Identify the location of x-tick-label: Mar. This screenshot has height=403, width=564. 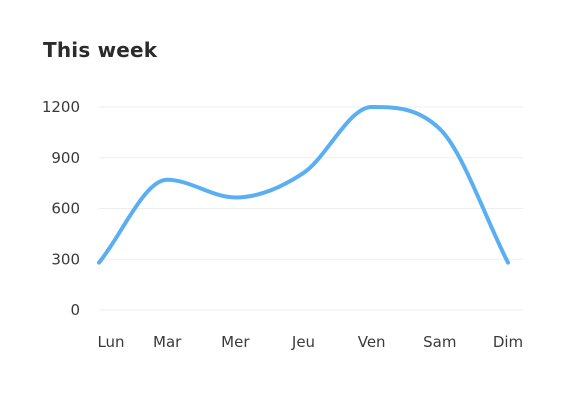
(167, 342).